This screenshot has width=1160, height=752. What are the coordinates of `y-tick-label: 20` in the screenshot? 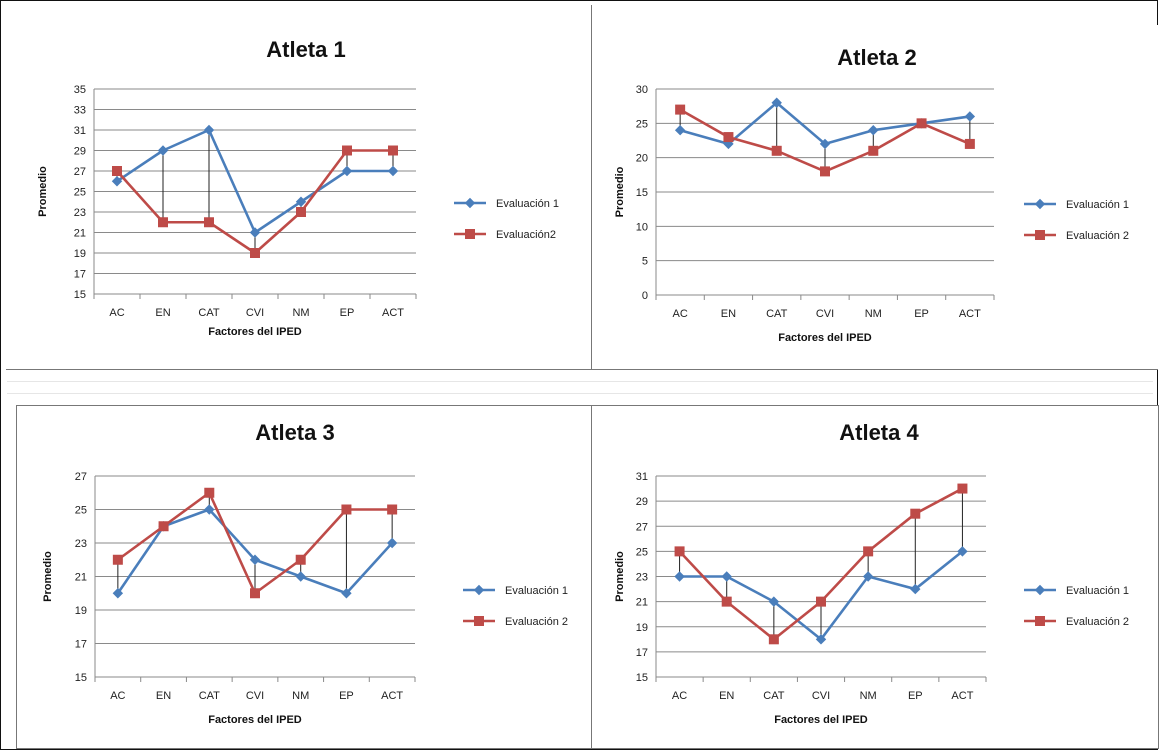 It's located at (642, 159).